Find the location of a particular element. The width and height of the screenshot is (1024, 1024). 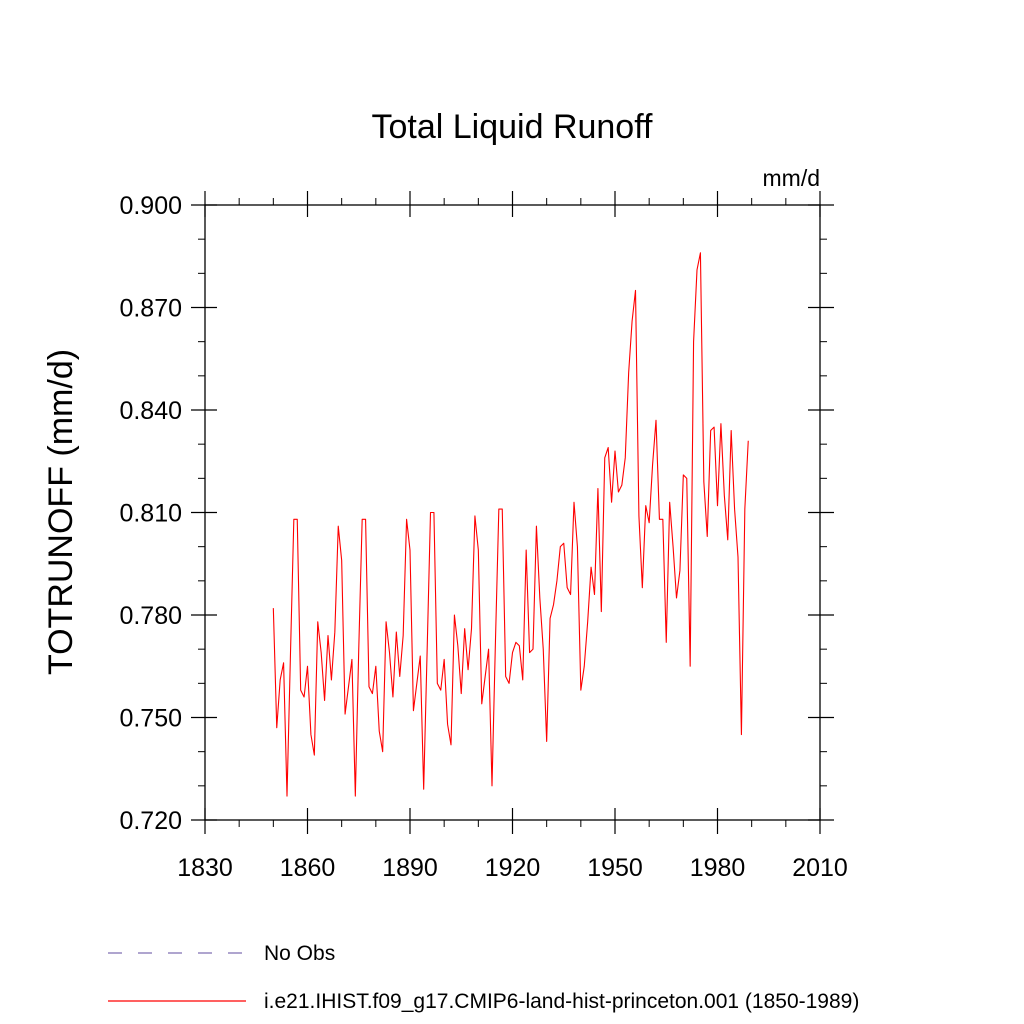

y-tick-label: 0.840 is located at coordinates (150, 411).